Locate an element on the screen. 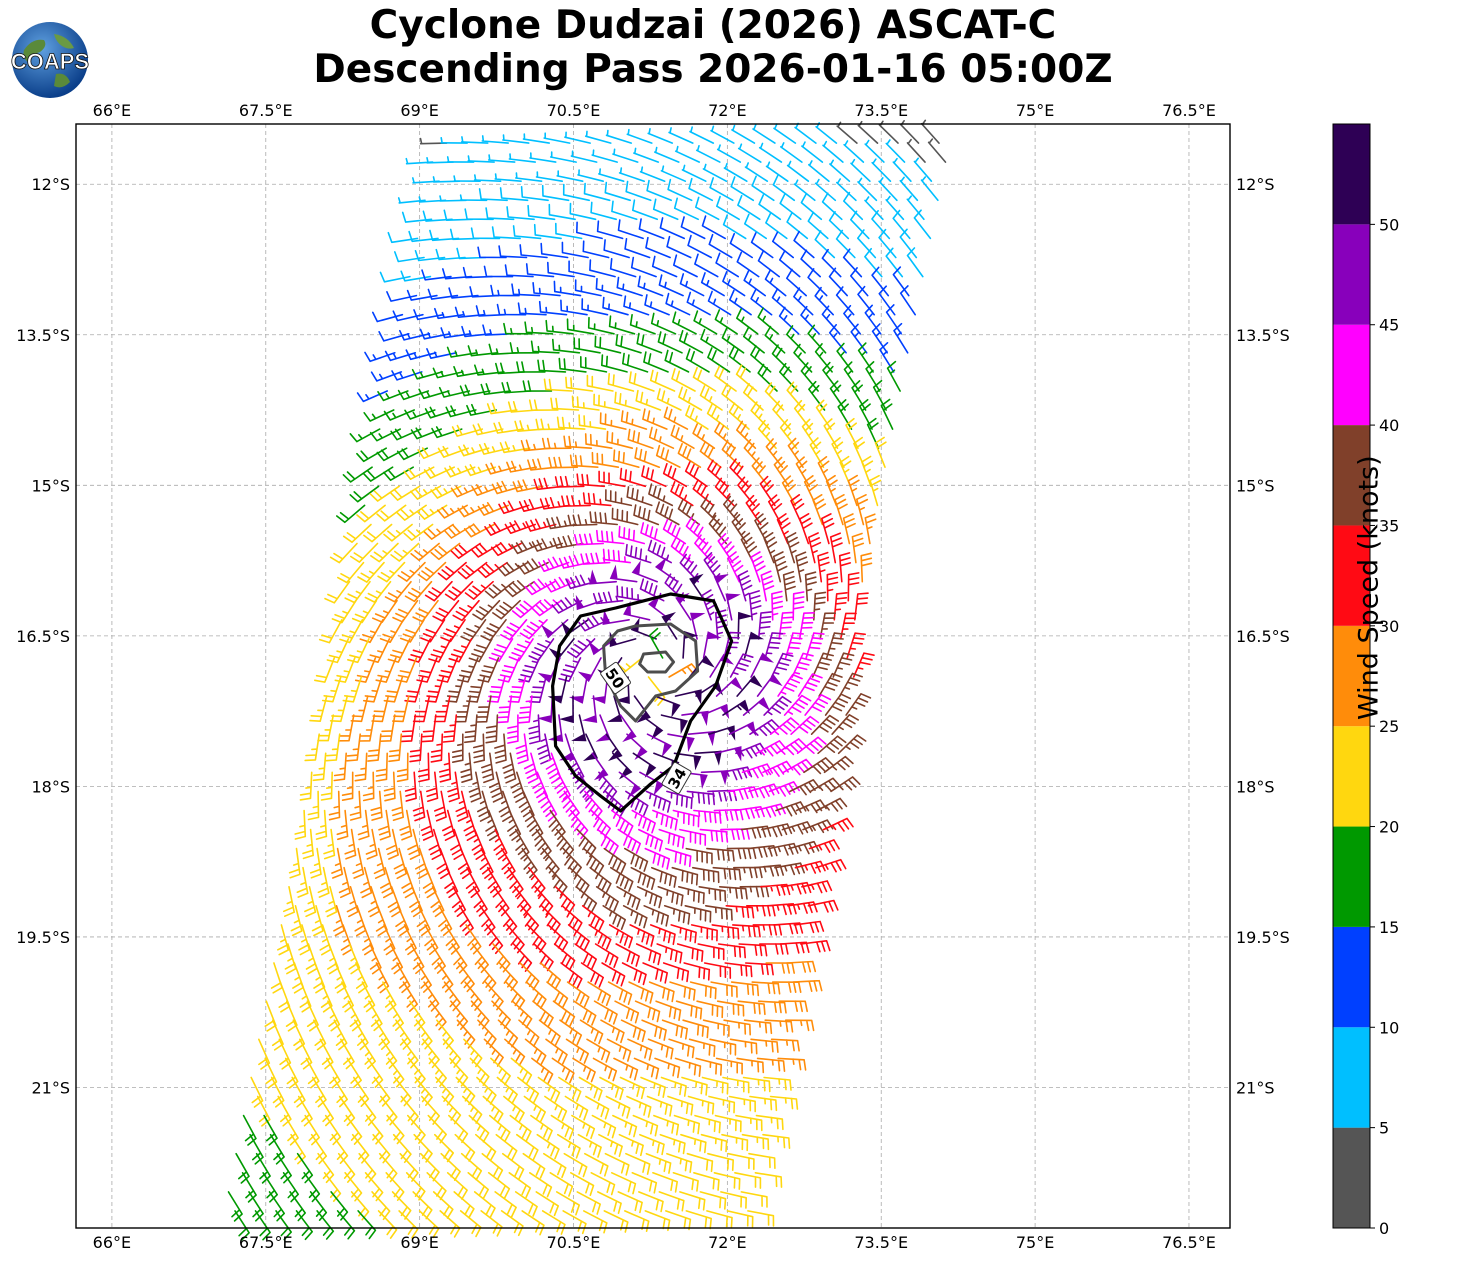 The image size is (1469, 1264). lon-tick-bottom-4: 72°E is located at coordinates (727, 1242).